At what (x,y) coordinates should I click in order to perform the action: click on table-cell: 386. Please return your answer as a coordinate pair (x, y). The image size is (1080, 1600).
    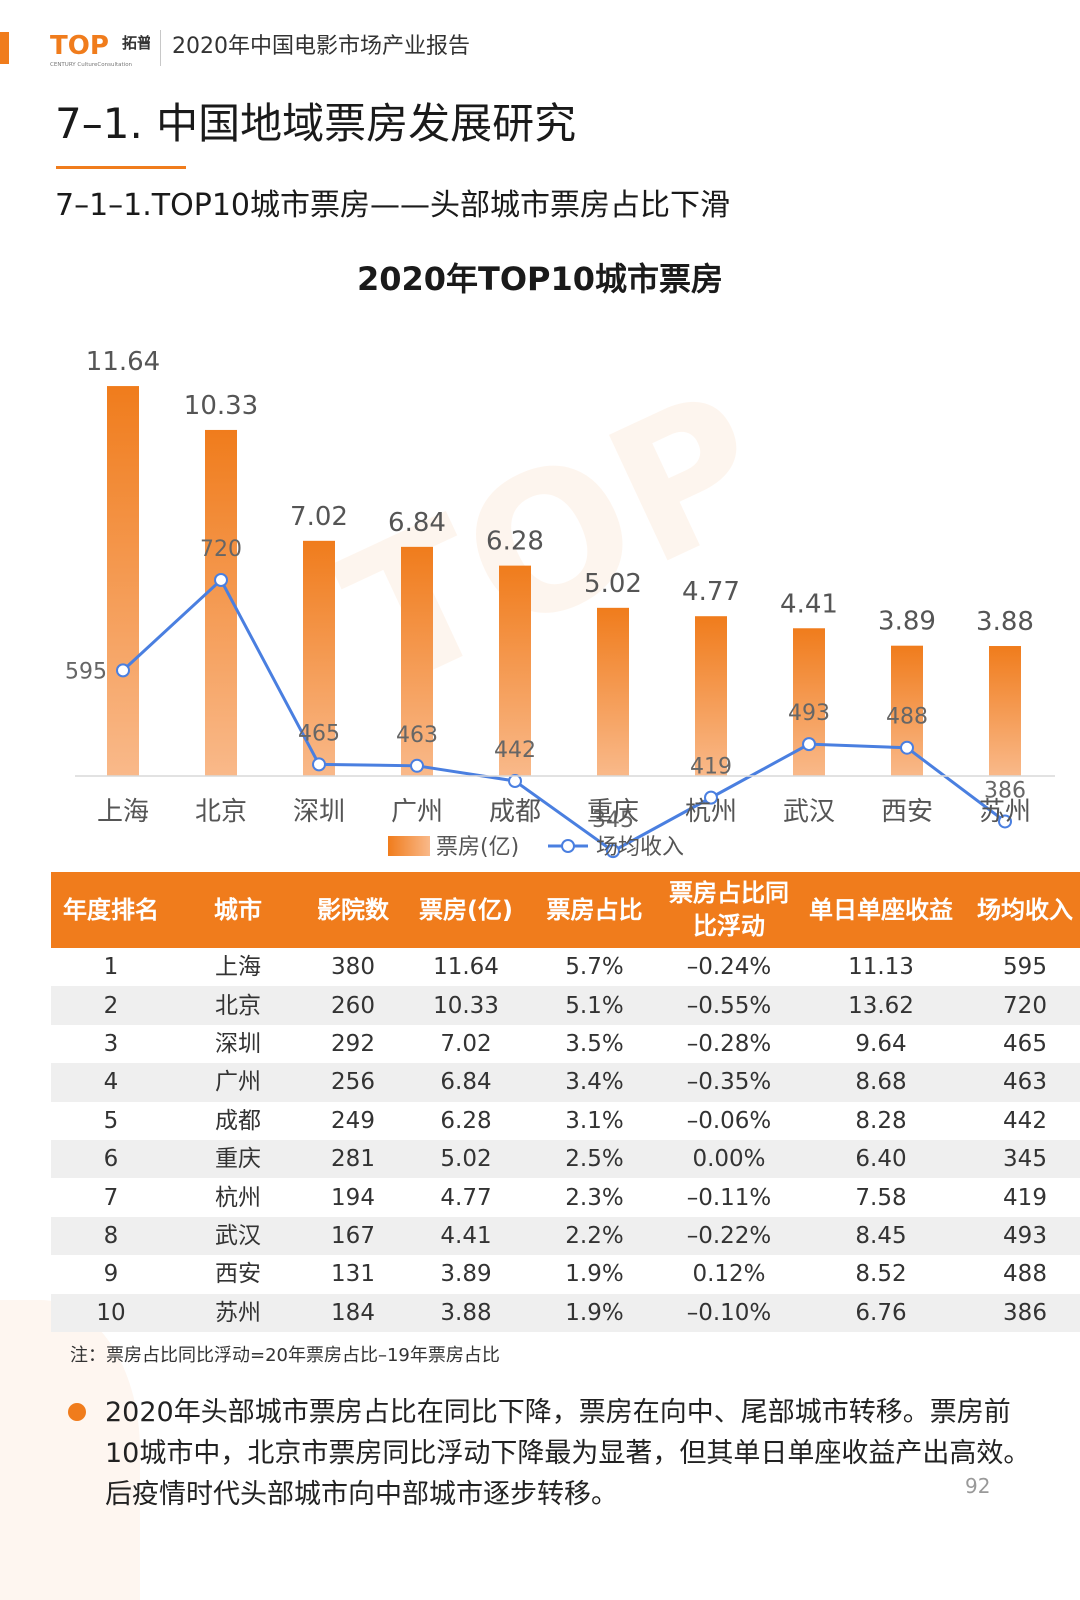
    Looking at the image, I should click on (1021, 1312).